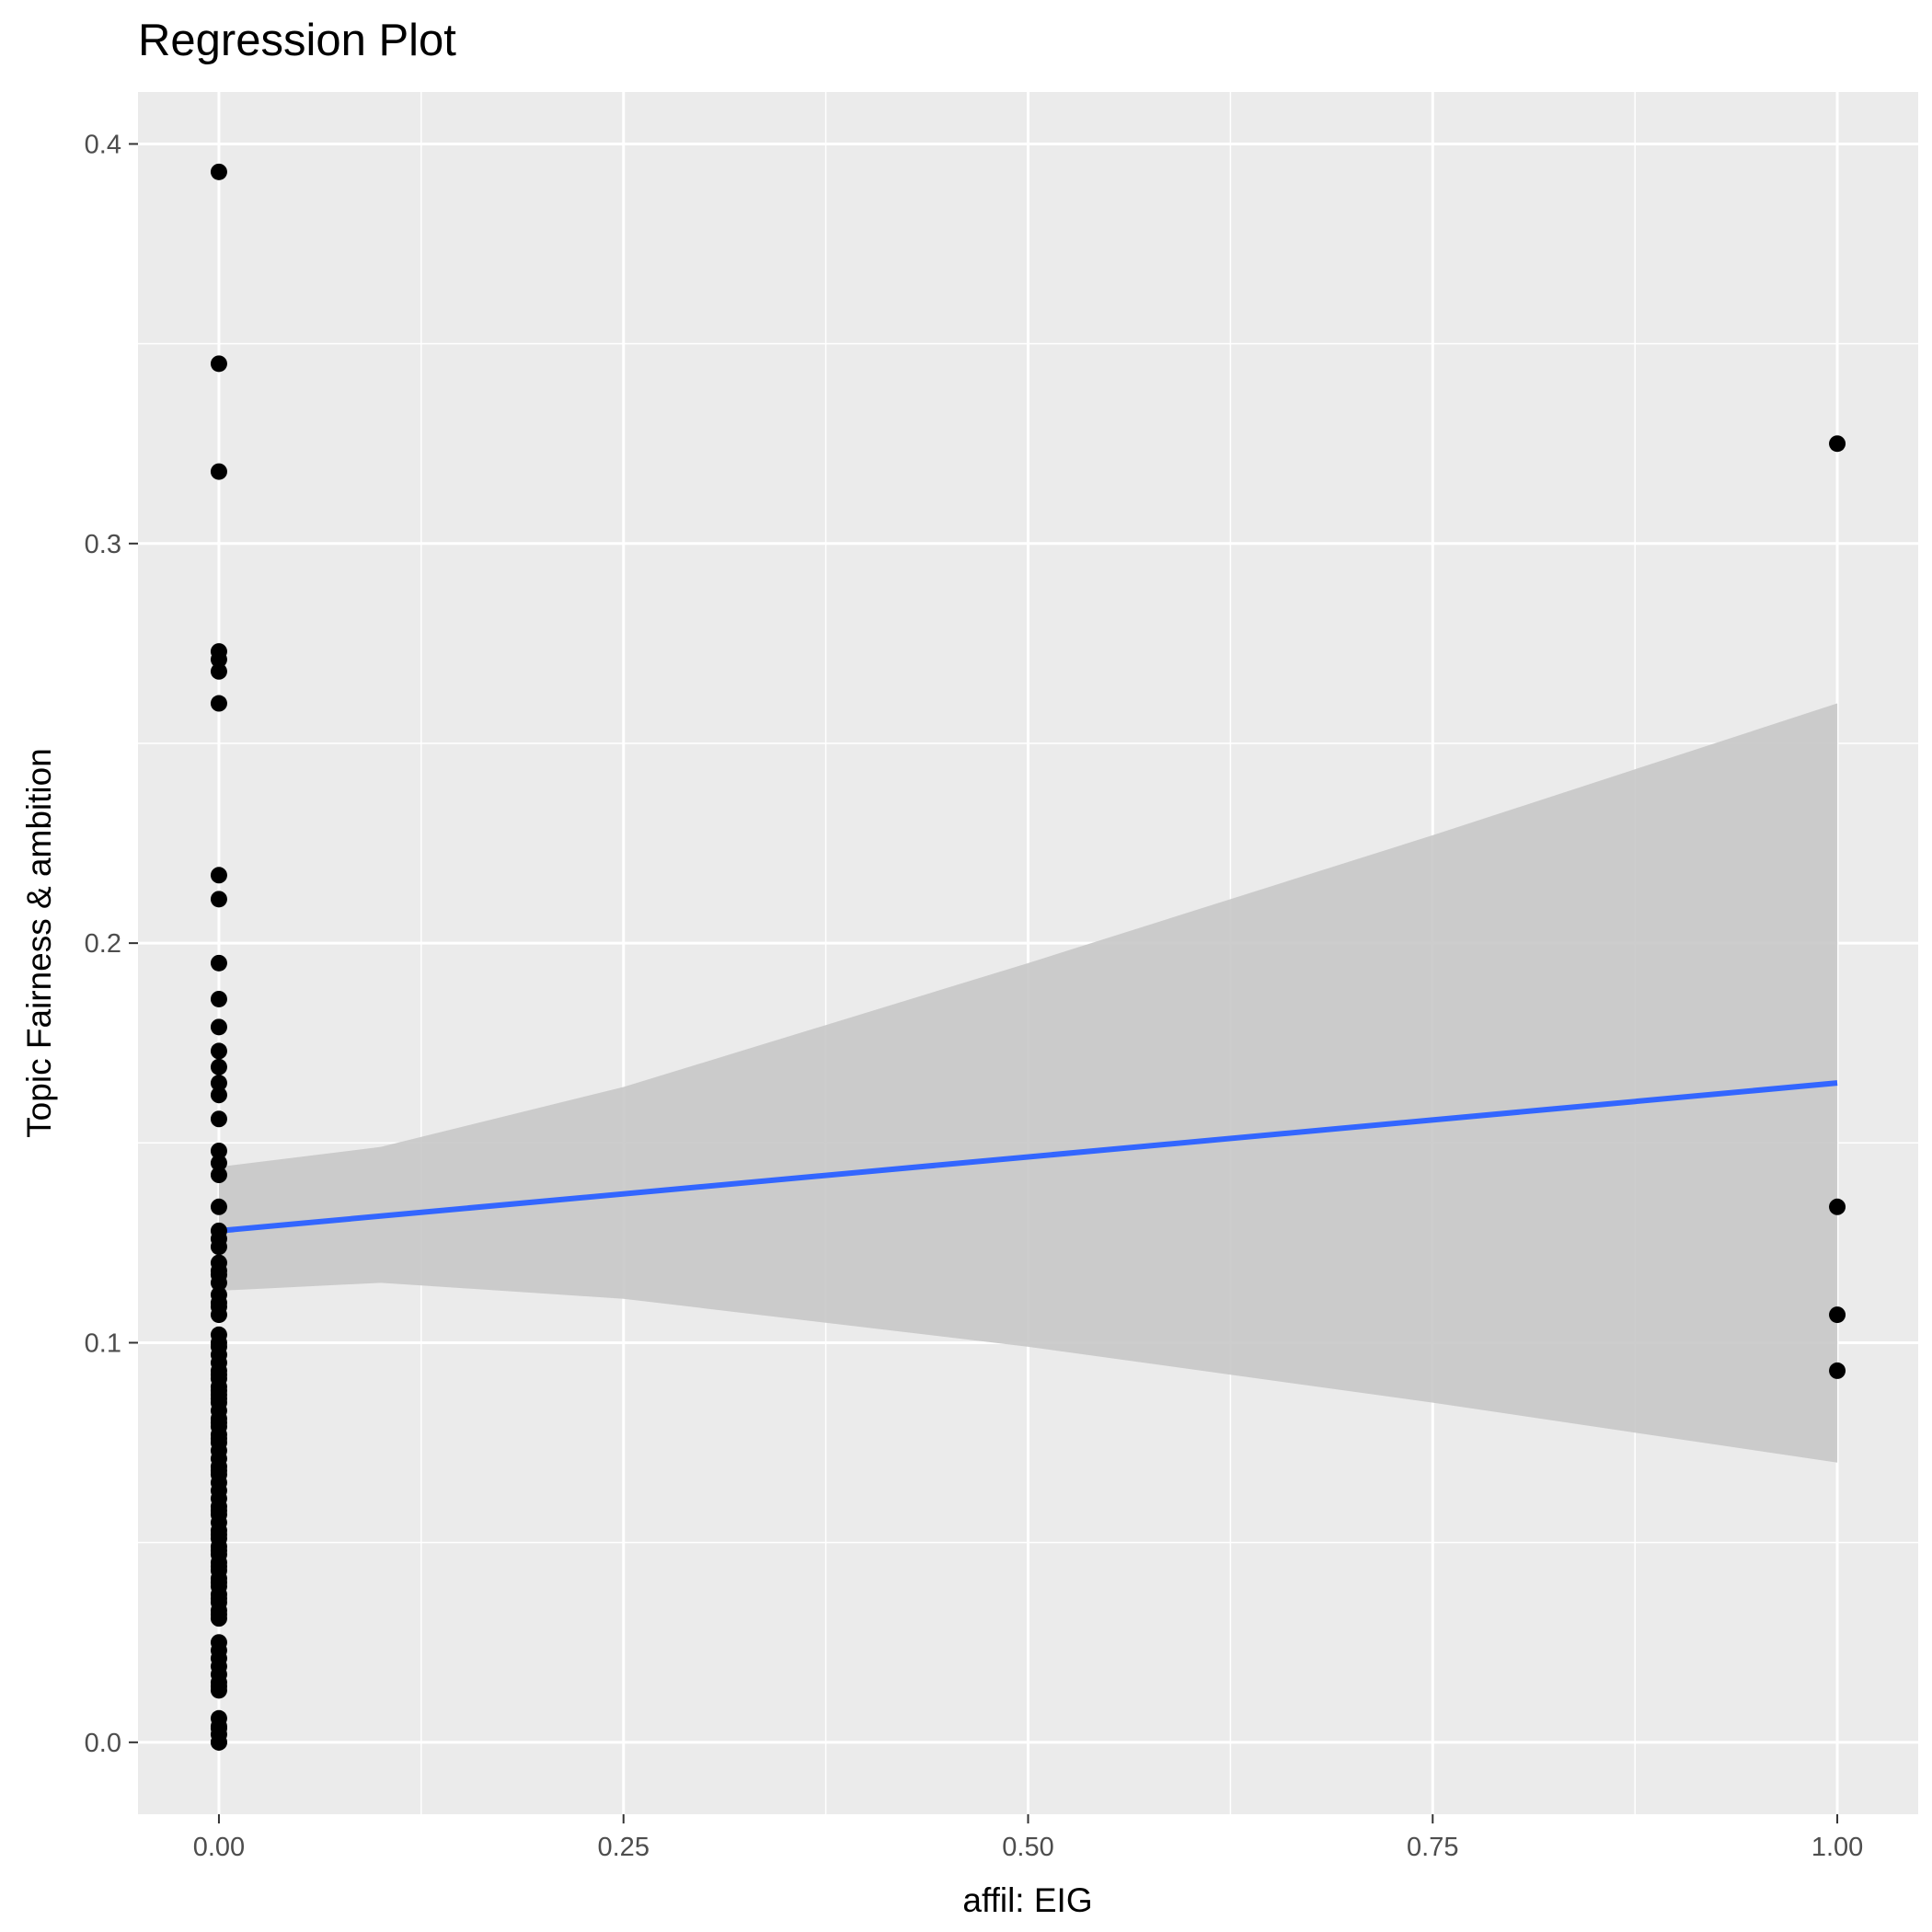  Describe the element at coordinates (1027, 1900) in the screenshot. I see `x-axis-title: affil: EIG` at that location.